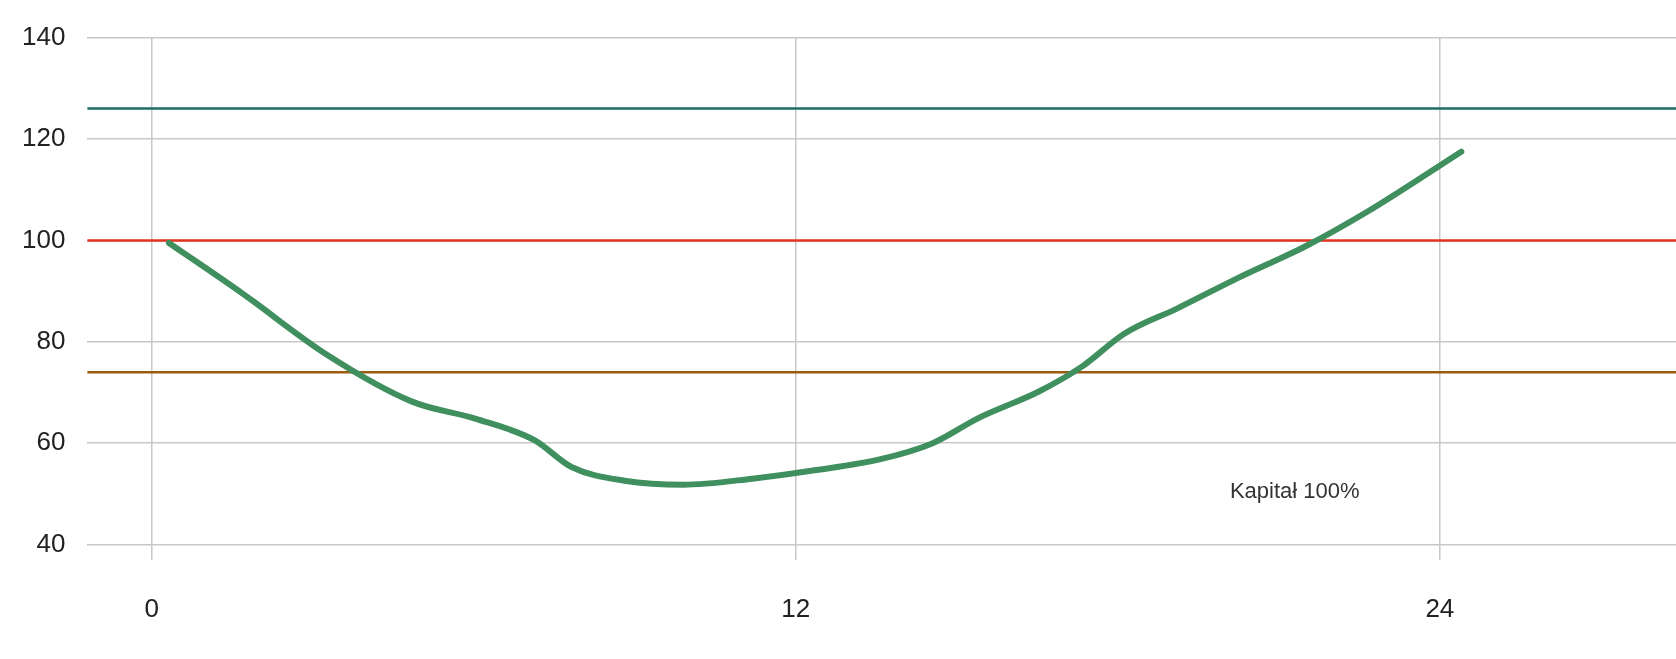 The height and width of the screenshot is (659, 1676). What do you see at coordinates (796, 607) in the screenshot?
I see `x-tick-label: 12` at bounding box center [796, 607].